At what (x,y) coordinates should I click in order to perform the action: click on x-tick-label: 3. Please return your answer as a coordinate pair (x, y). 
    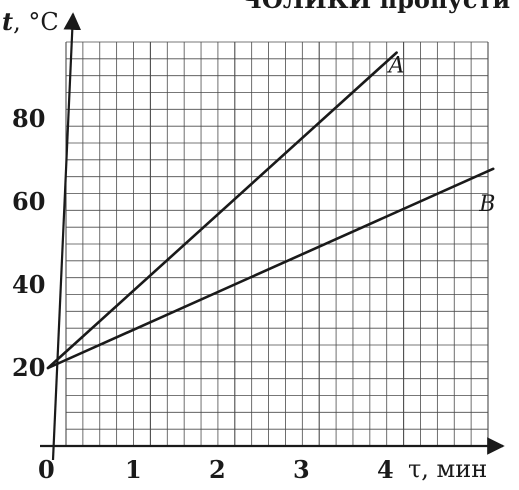
    Looking at the image, I should click on (301, 469).